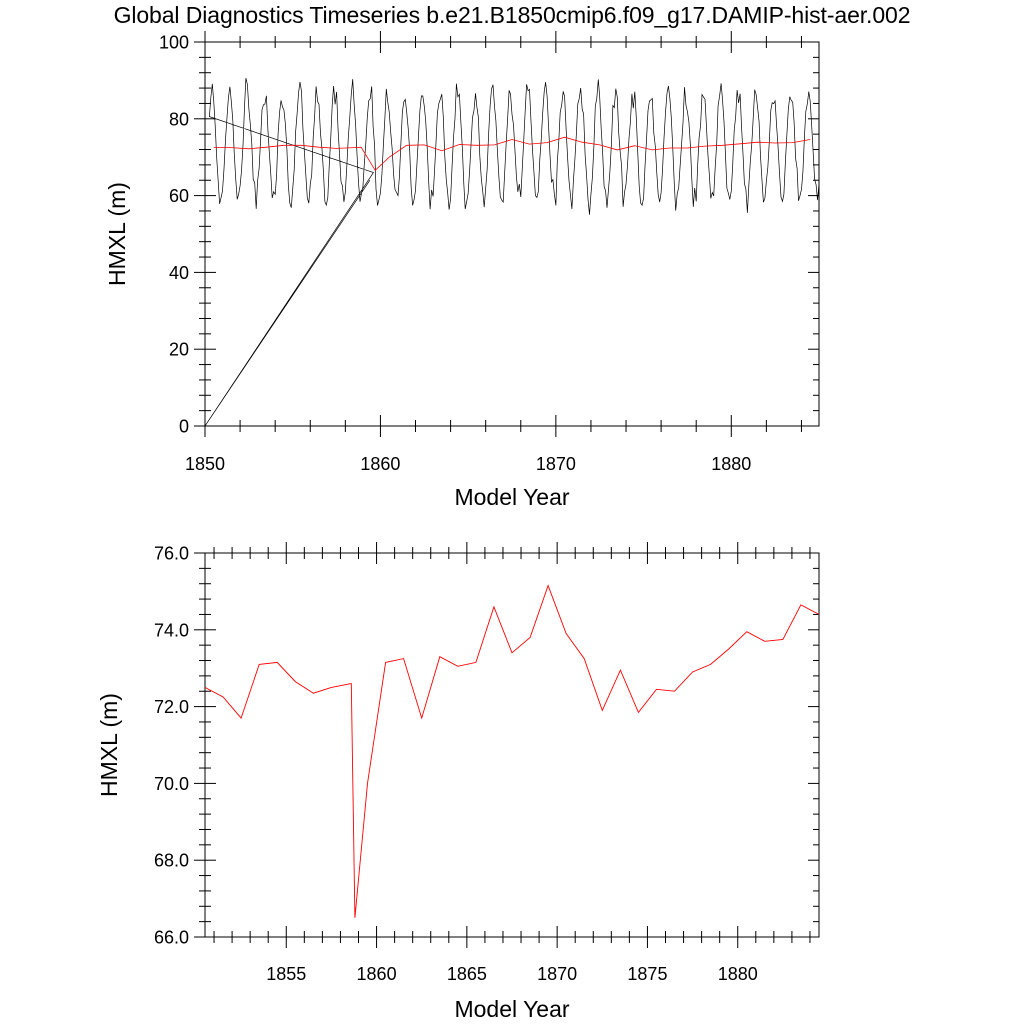 This screenshot has height=1024, width=1024. Describe the element at coordinates (512, 153) in the screenshot. I see `annual-mean-series-line` at that location.